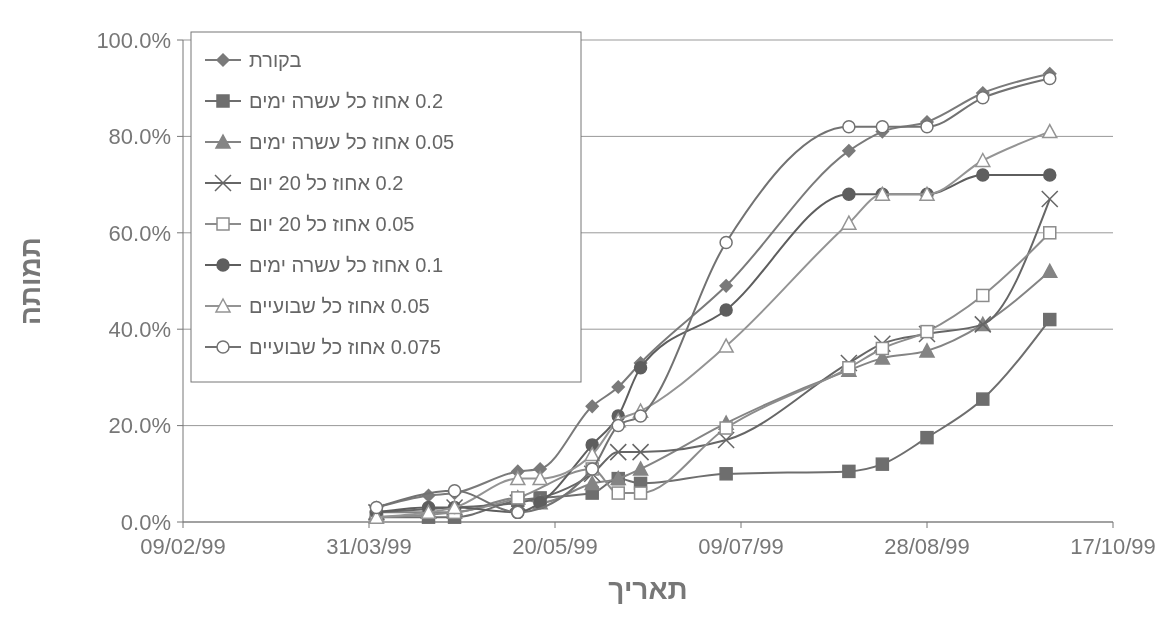 This screenshot has width=1172, height=619. What do you see at coordinates (326, 183) in the screenshot?
I see `legend-label: 0.2 אחוז כל 20 יום` at bounding box center [326, 183].